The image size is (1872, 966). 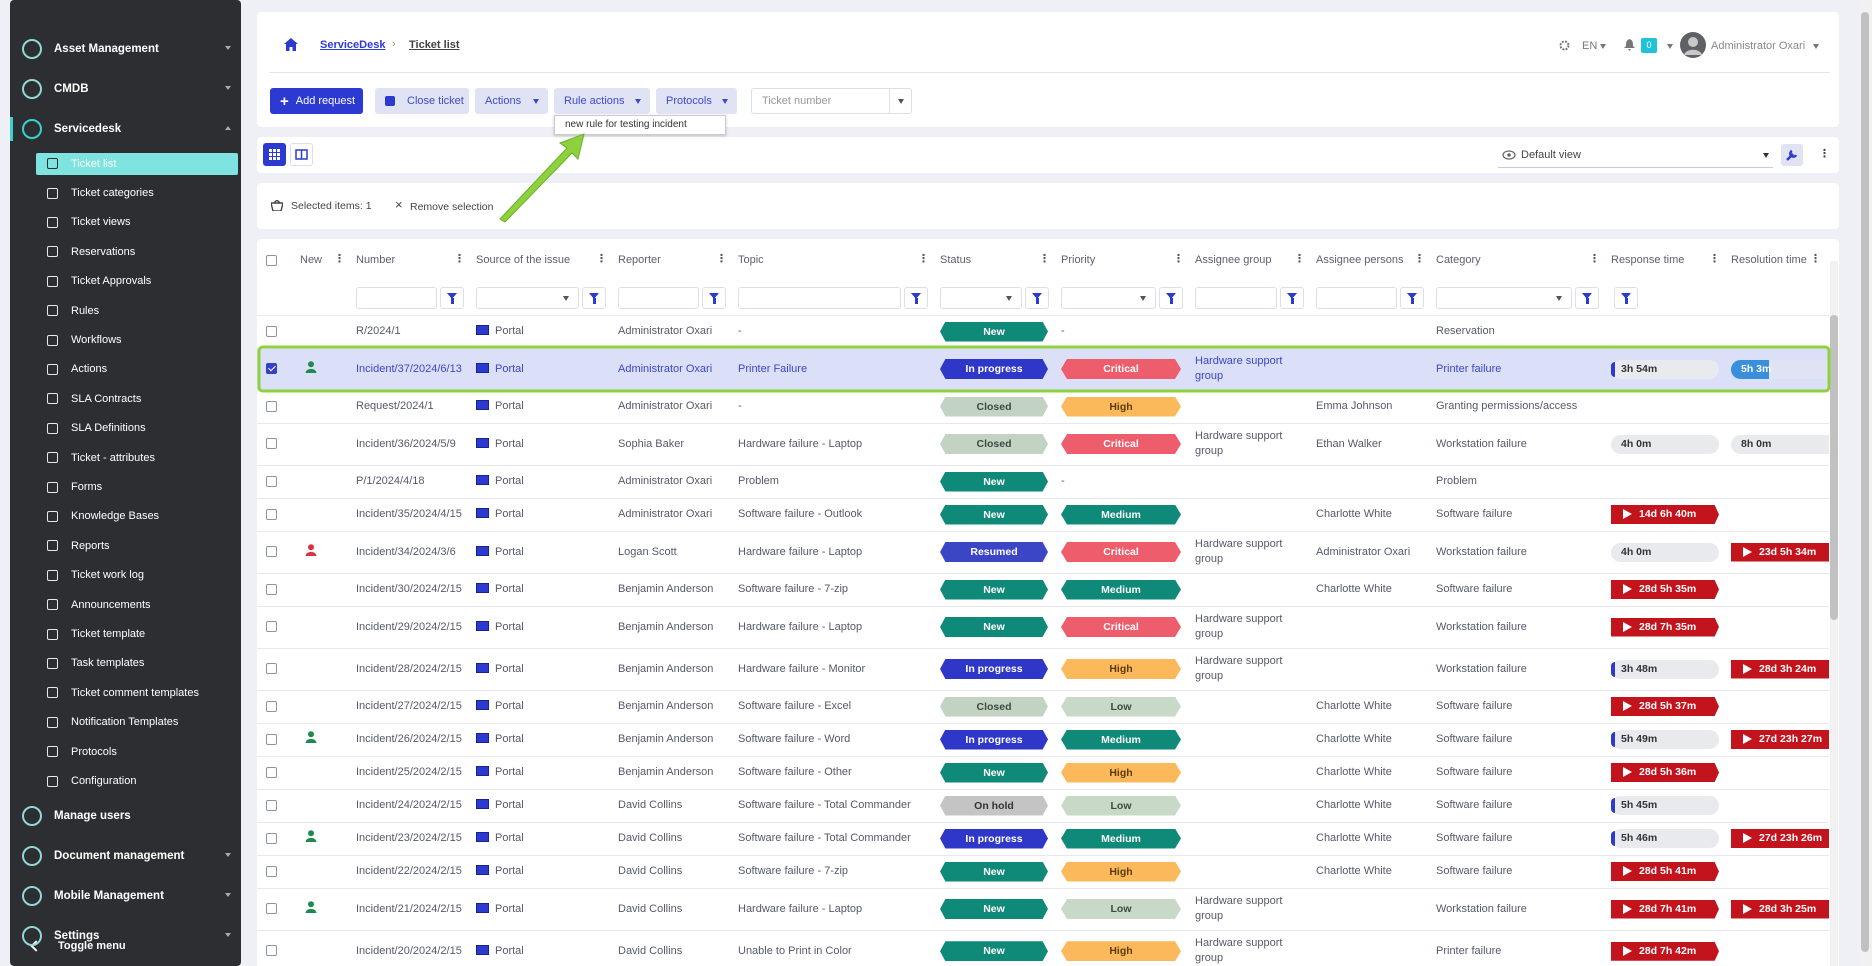 I want to click on menu-item: Servicedesk, so click(x=125, y=129).